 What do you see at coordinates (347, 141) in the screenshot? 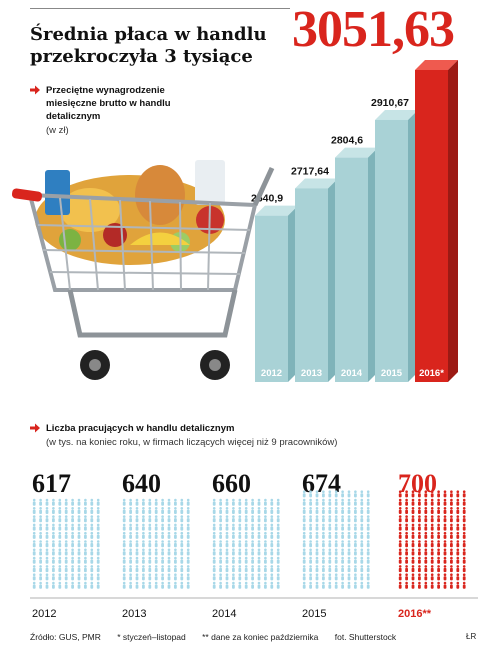
I see `bar-value-label: 2804,6` at bounding box center [347, 141].